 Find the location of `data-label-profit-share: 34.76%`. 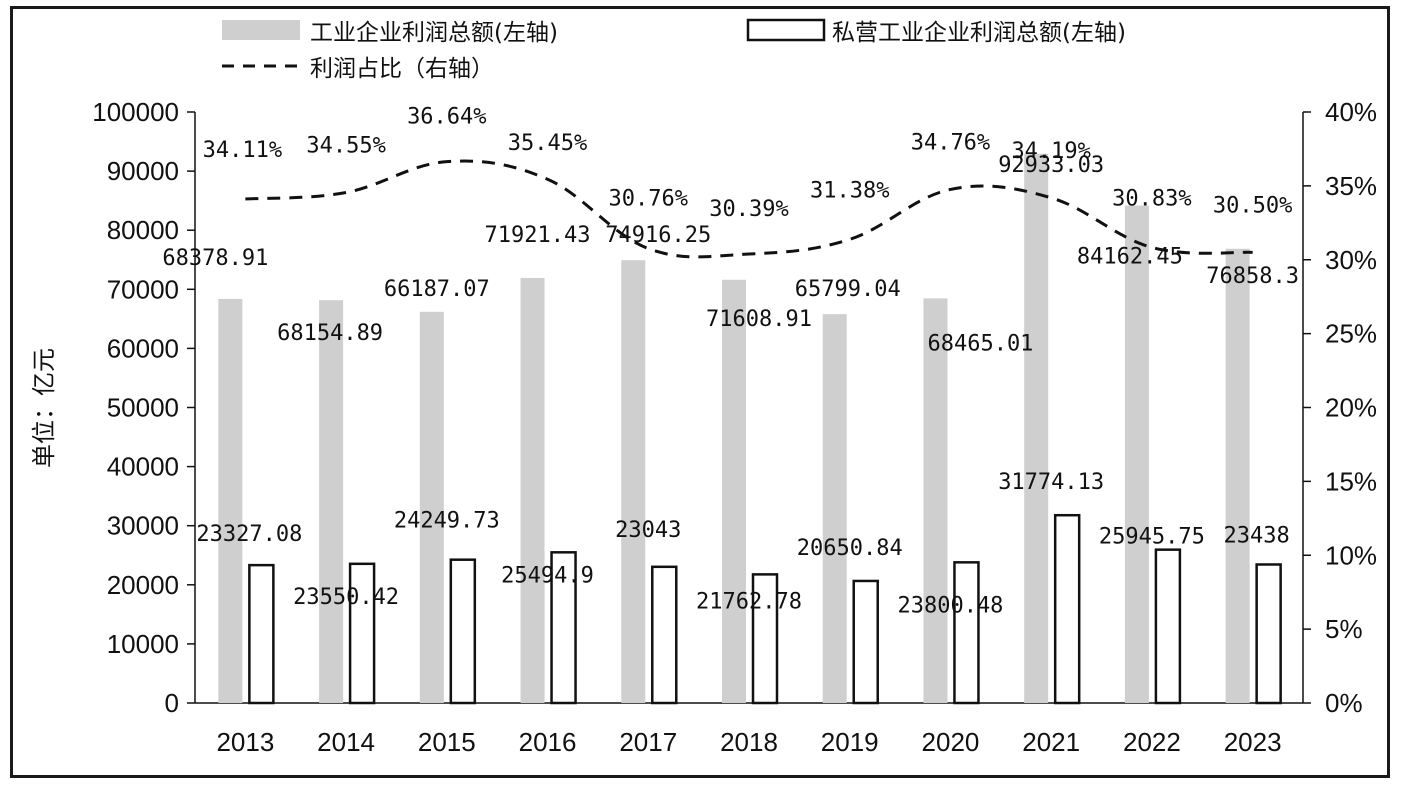

data-label-profit-share: 34.76% is located at coordinates (950, 142).